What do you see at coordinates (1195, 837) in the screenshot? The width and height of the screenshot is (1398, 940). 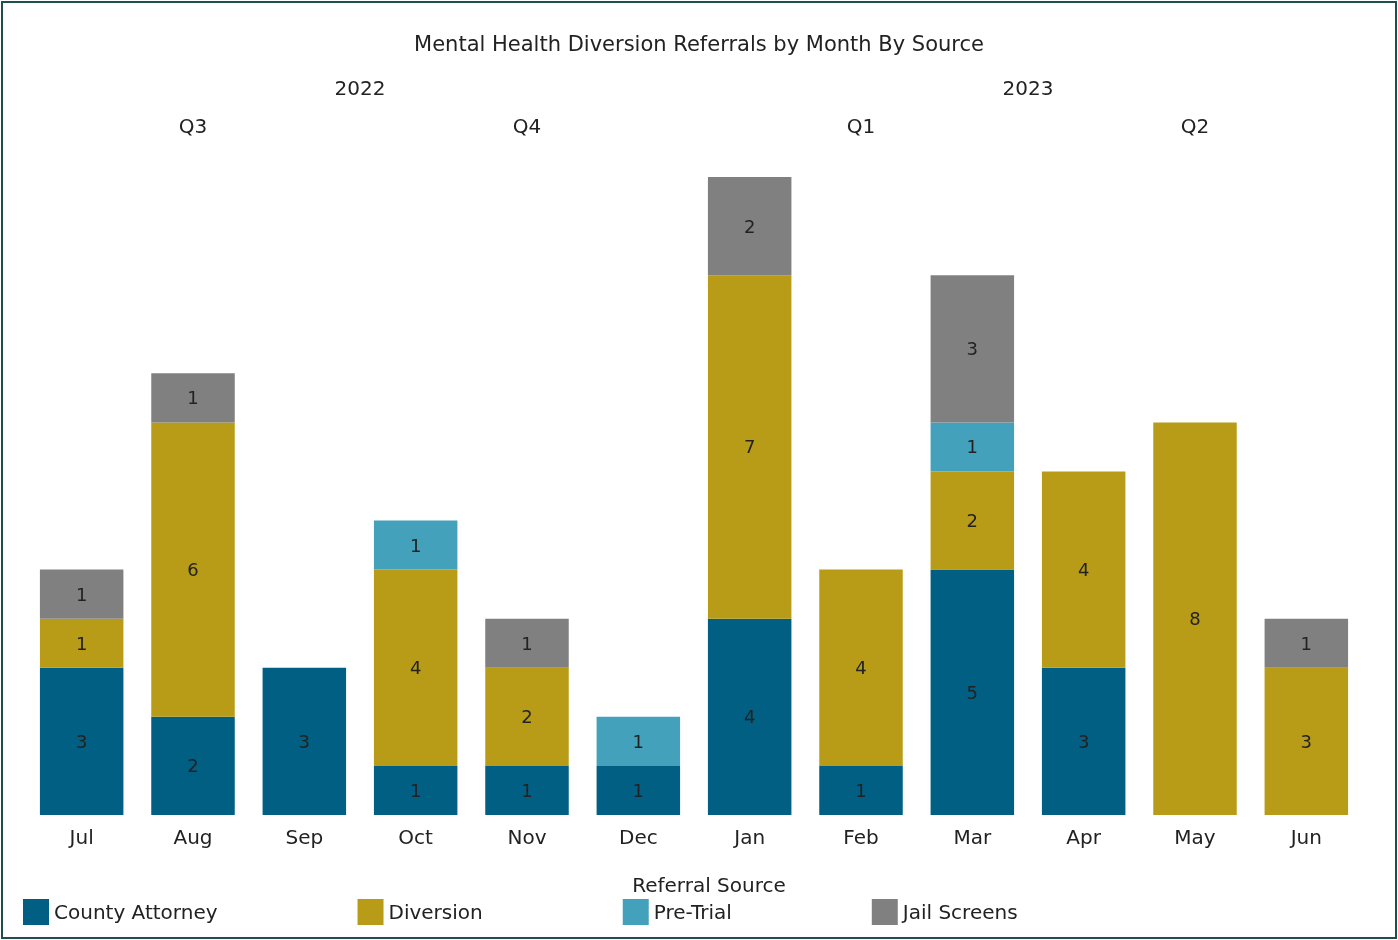 I see `x-tick-label: May` at bounding box center [1195, 837].